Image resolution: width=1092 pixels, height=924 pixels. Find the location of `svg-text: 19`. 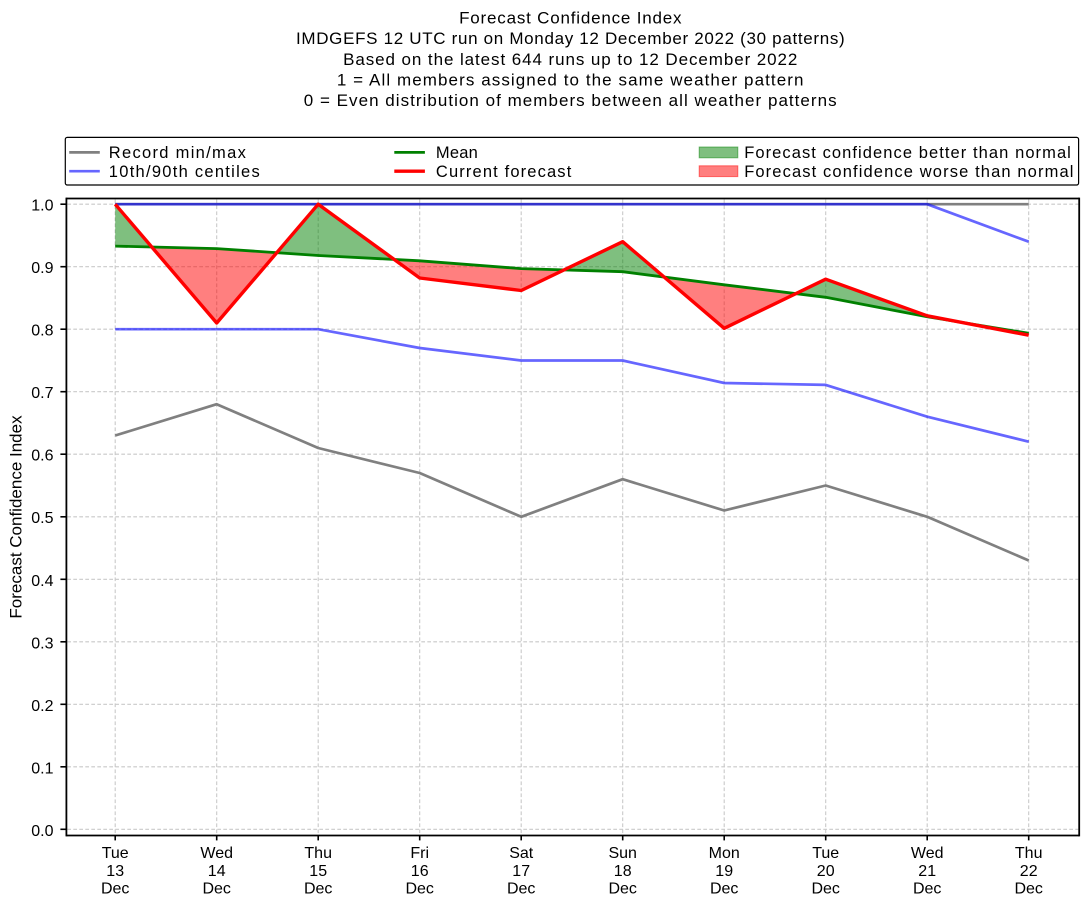

svg-text: 19 is located at coordinates (724, 871).